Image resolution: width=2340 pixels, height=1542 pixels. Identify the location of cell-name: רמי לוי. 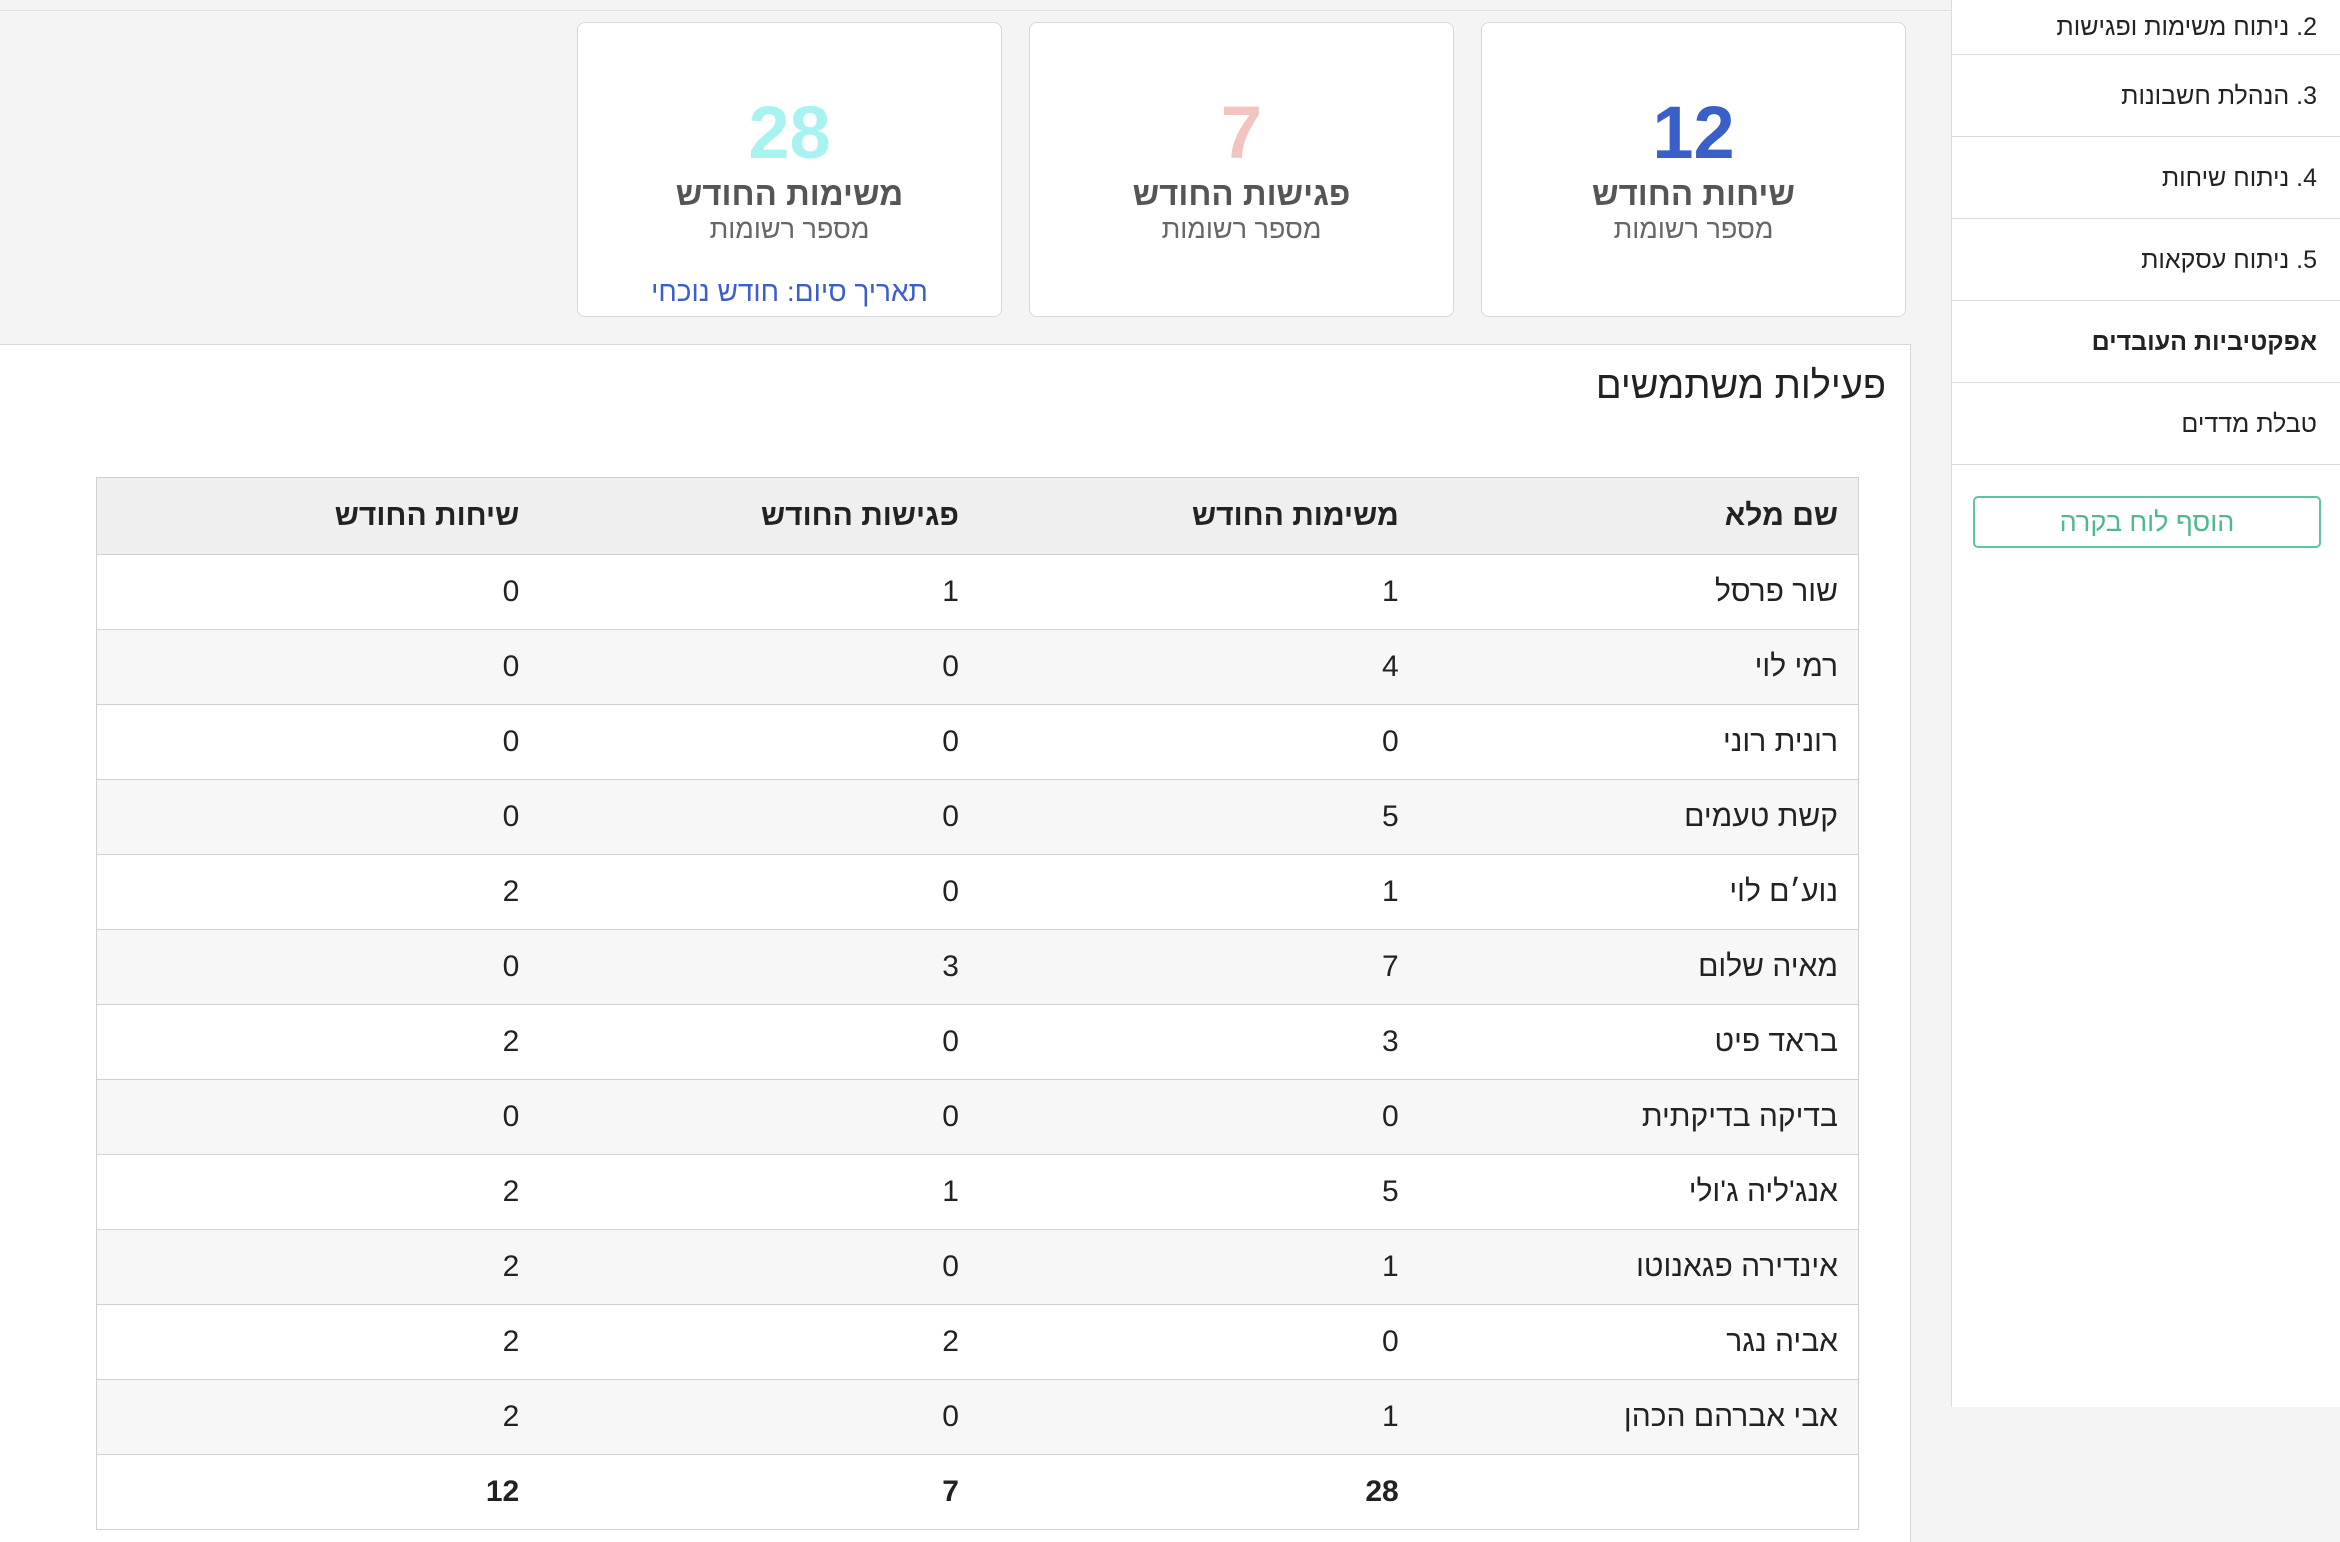
(1638, 667).